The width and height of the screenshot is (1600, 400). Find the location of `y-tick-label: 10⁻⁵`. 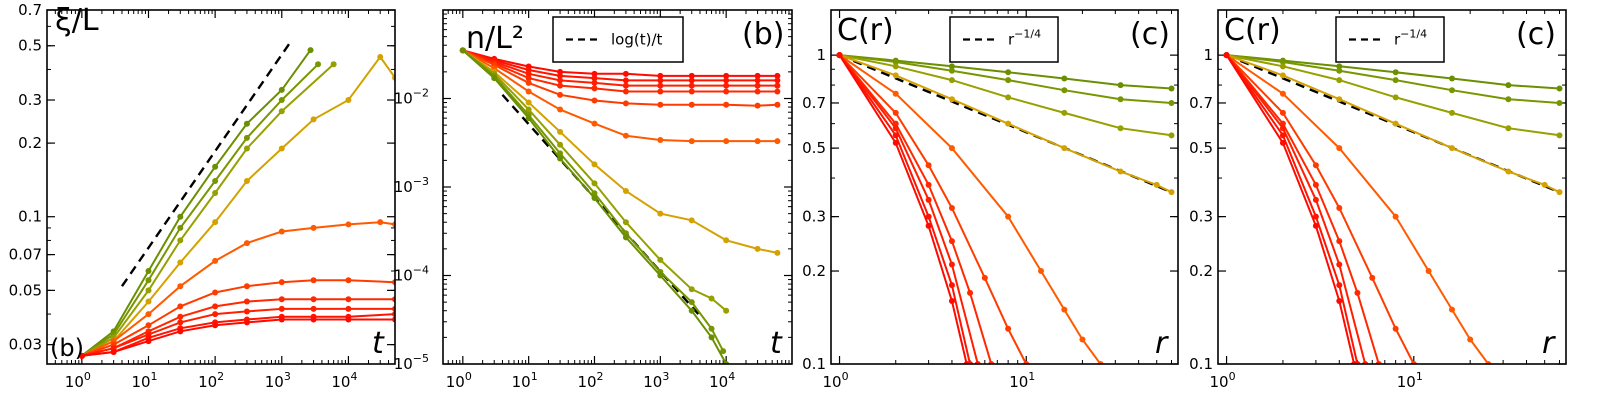

y-tick-label: 10⁻⁵ is located at coordinates (411, 362).